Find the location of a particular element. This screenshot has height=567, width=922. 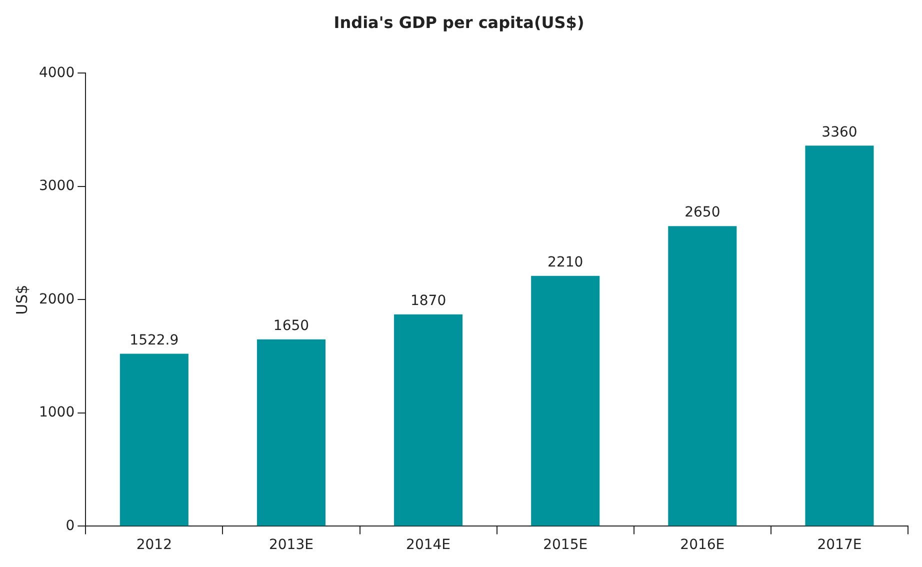

data-label: 1522.9 is located at coordinates (154, 340).